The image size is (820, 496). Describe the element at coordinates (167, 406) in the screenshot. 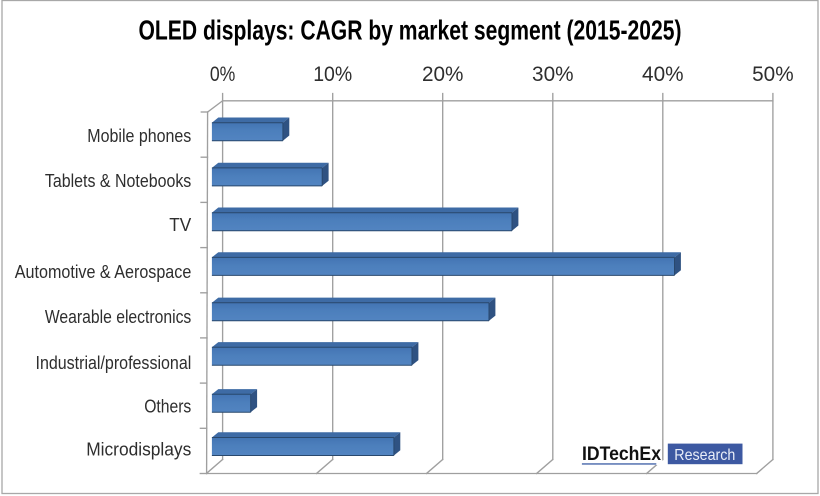

I see `svg-text: Others` at that location.